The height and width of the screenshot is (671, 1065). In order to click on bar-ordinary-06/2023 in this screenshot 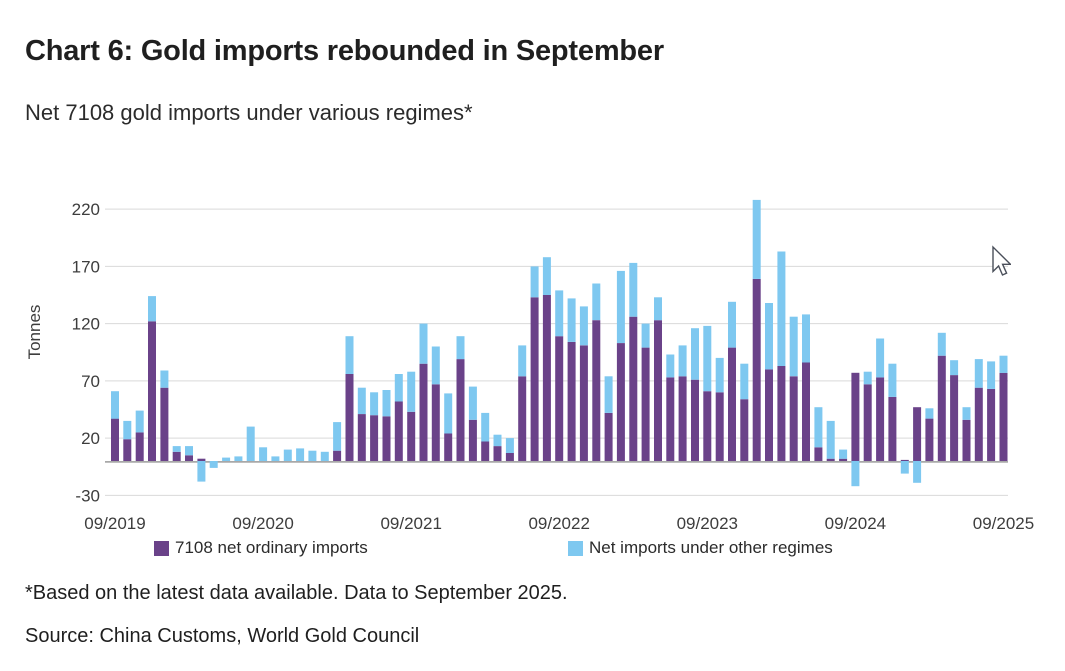, I will do `click(670, 419)`.